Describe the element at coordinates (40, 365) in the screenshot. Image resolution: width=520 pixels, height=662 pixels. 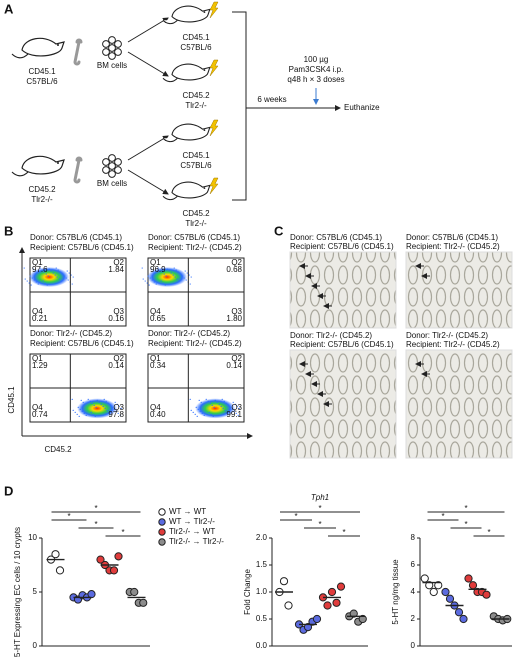
I see `quadrant-value: 1.29` at that location.